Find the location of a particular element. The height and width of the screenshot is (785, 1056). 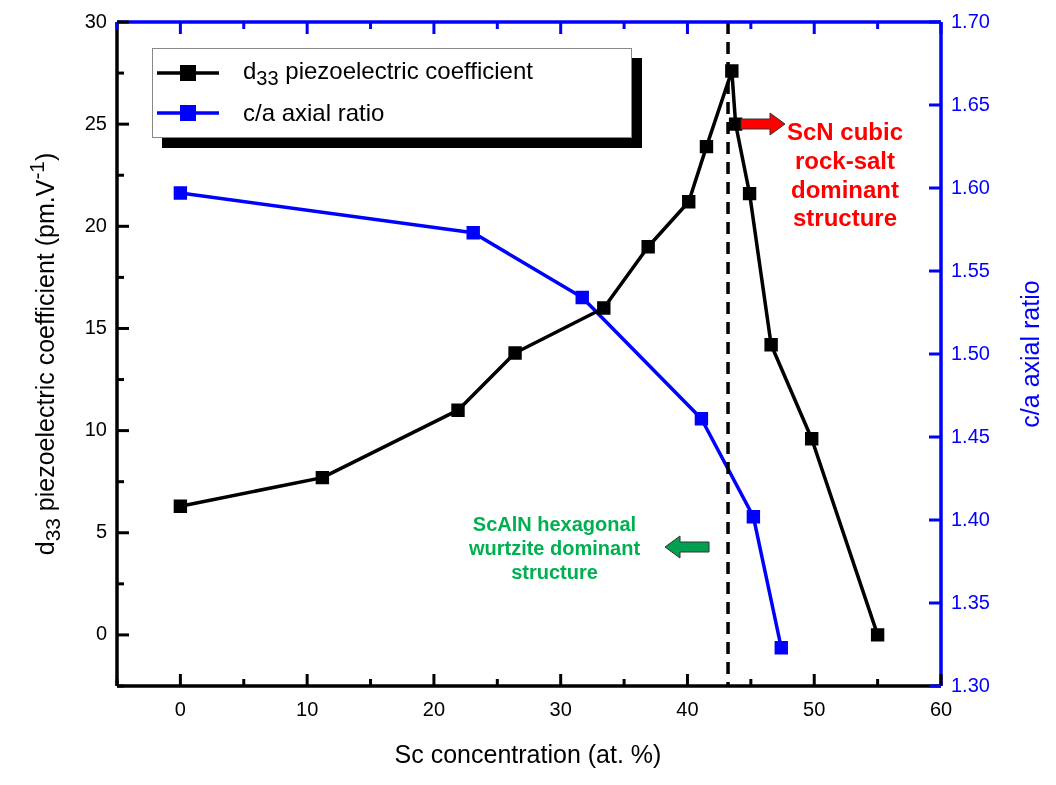

y2-tick-label: 1.40 is located at coordinates (970, 518).